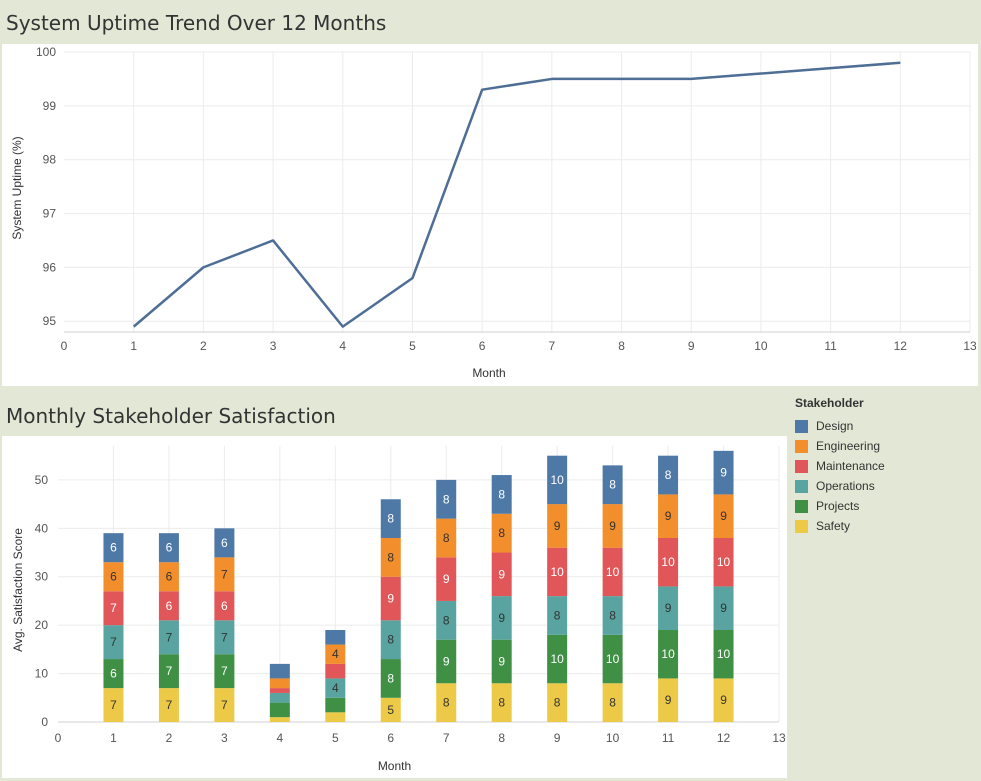 The height and width of the screenshot is (781, 981). Describe the element at coordinates (691, 346) in the screenshot. I see `x-tick-label: 9` at that location.